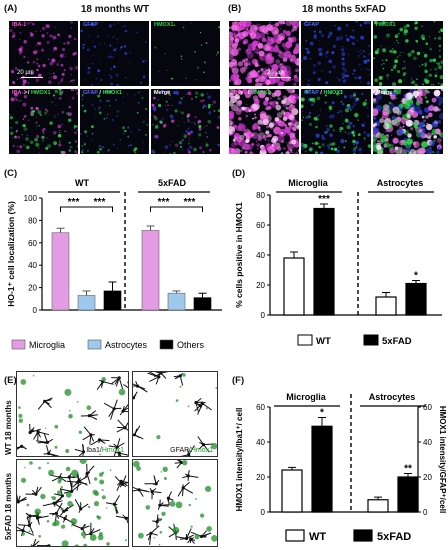 Image resolution: width=448 pixels, height=550 pixels. I want to click on cell-drawing, so click(175, 414).